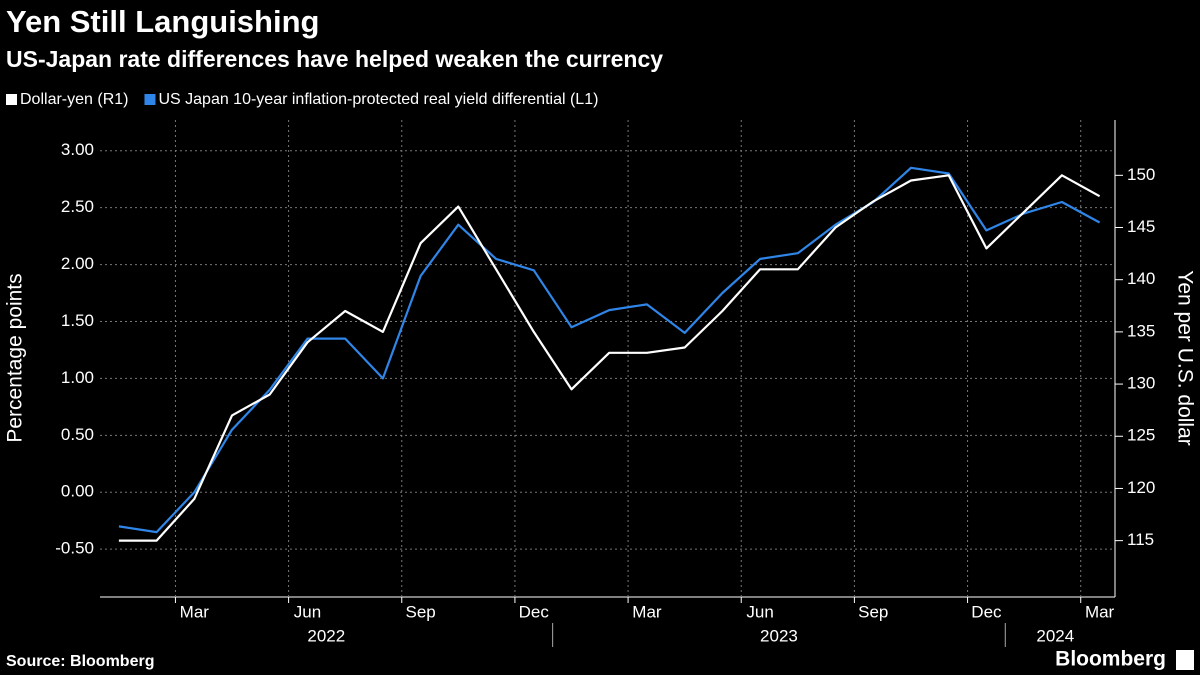 This screenshot has height=675, width=1200. What do you see at coordinates (1141, 278) in the screenshot?
I see `y2-tick-label: 140` at bounding box center [1141, 278].